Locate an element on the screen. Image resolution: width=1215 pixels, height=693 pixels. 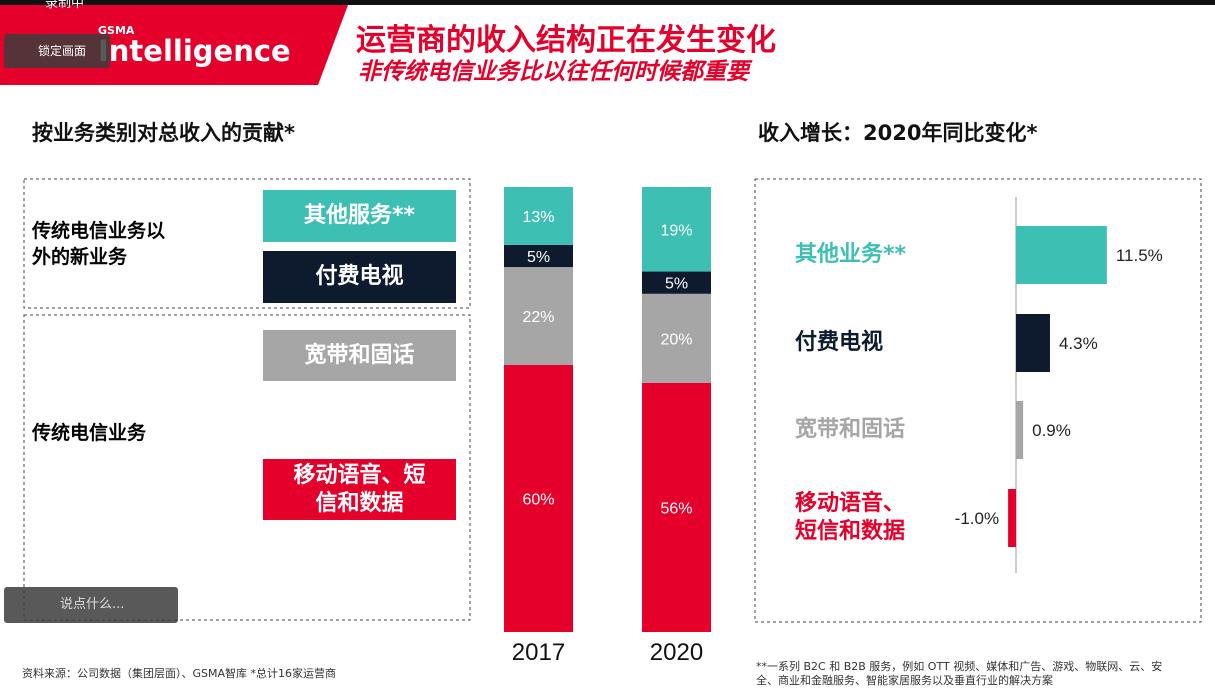
value-label: 22% is located at coordinates (538, 317).